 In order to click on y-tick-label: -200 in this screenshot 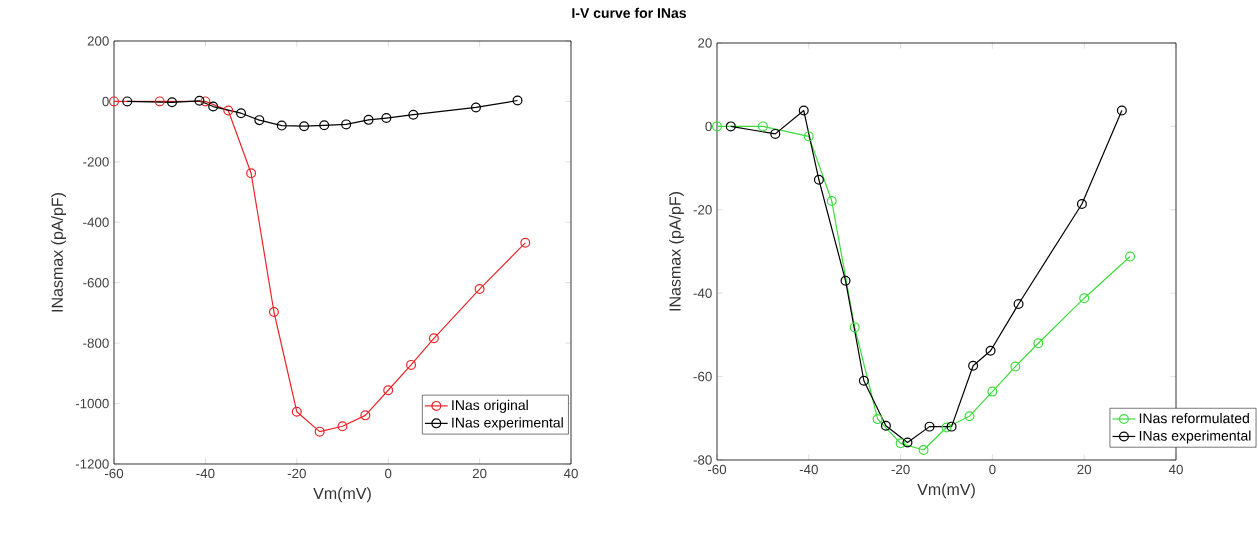, I will do `click(96, 162)`.